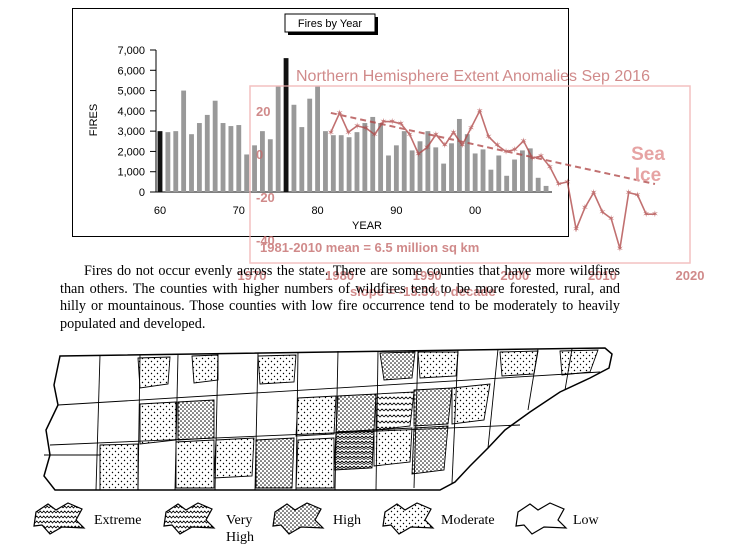 Image resolution: width=730 pixels, height=555 pixels. Describe the element at coordinates (239, 520) in the screenshot. I see `legend-label-very-high-line1: Very` at that location.